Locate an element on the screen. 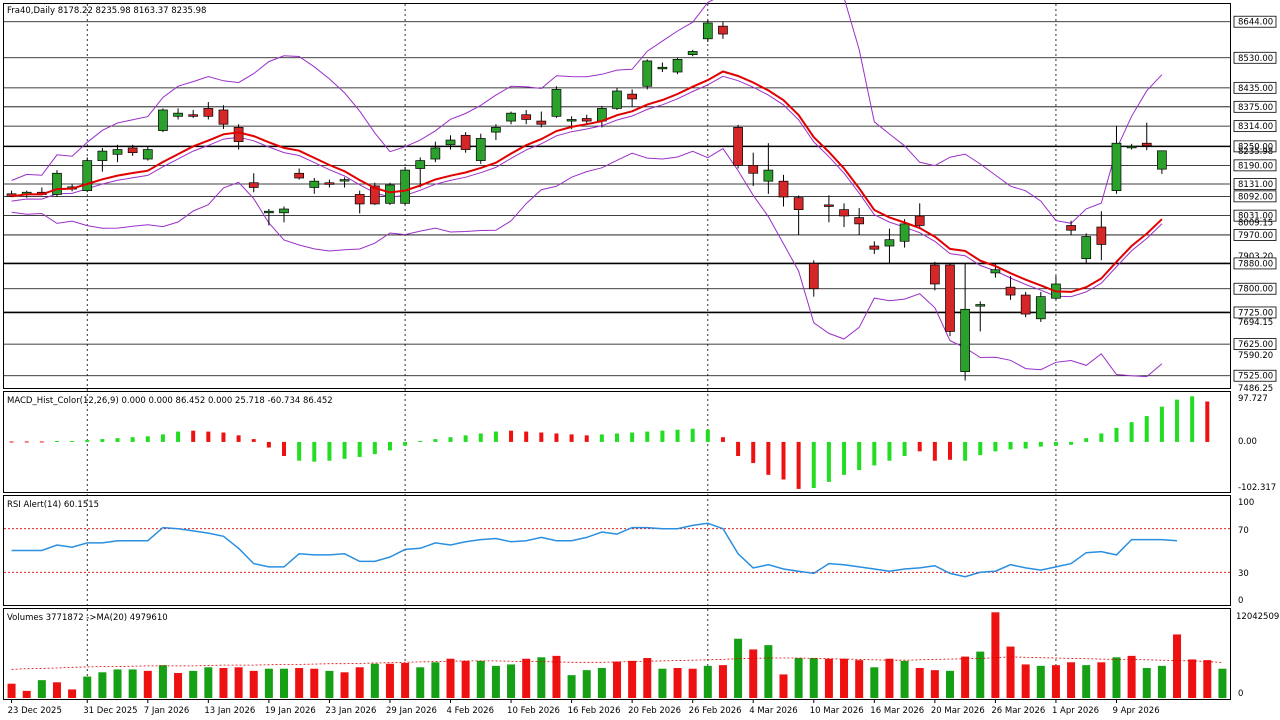  macd-pane is located at coordinates (617, 442).